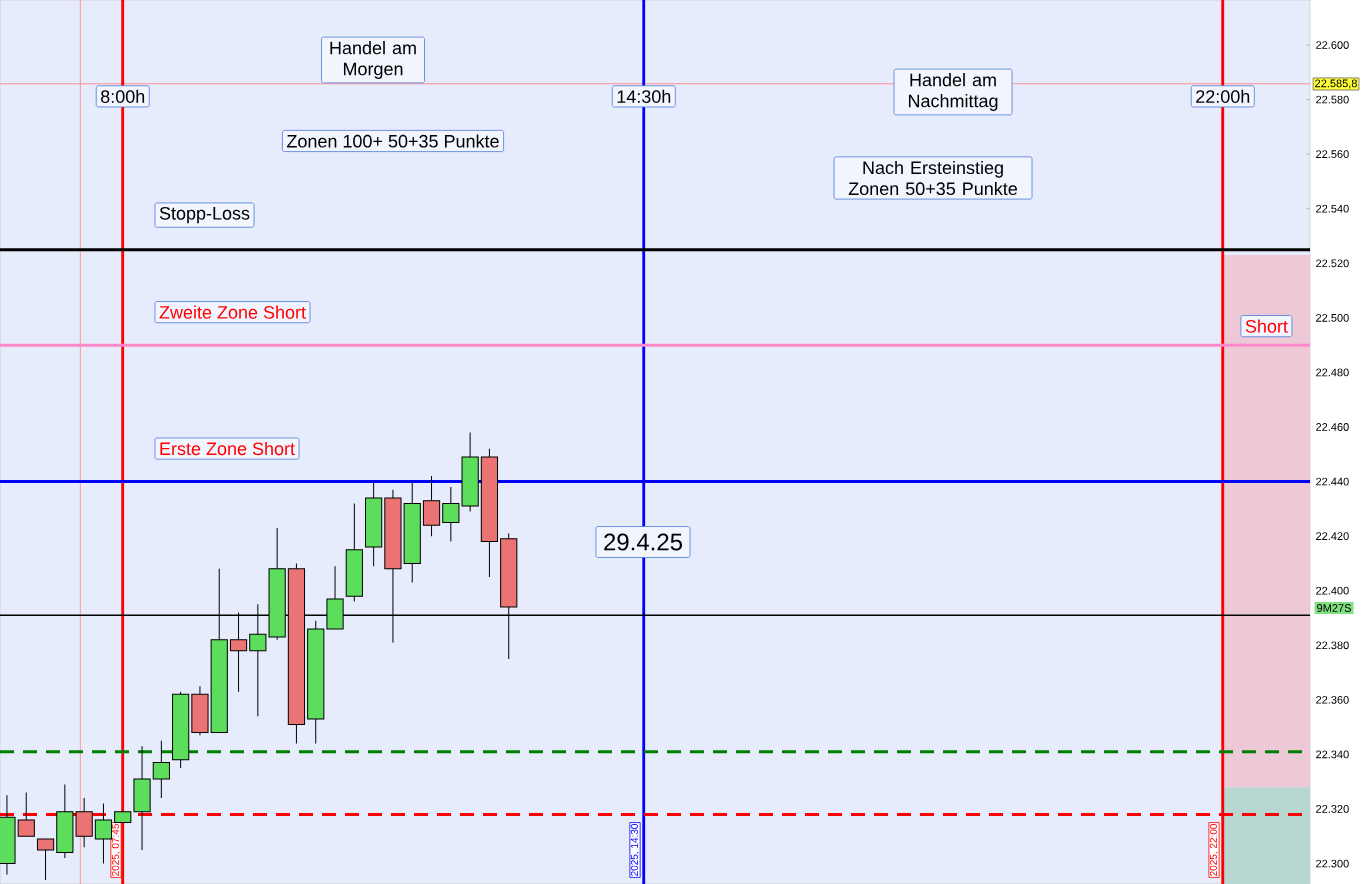  I want to click on y-tick-label: 22.420, so click(1332, 536).